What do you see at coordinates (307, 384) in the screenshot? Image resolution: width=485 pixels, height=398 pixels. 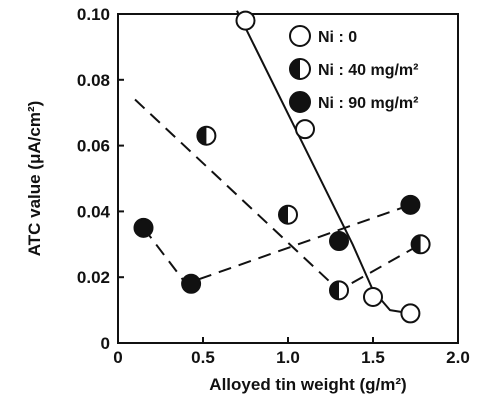 I see `x-axis-label: Alloyed tin weight (g/m²)` at bounding box center [307, 384].